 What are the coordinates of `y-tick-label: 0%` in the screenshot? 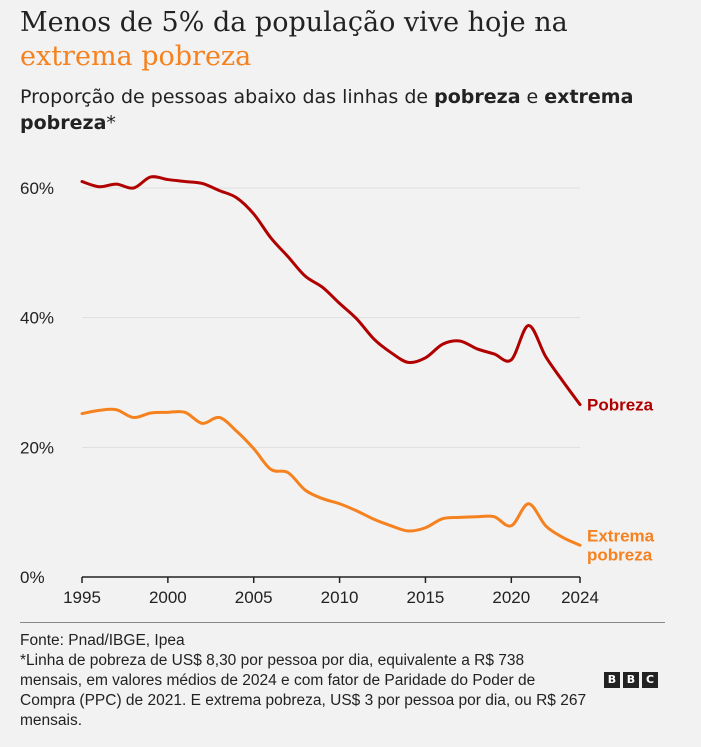 It's located at (32, 577).